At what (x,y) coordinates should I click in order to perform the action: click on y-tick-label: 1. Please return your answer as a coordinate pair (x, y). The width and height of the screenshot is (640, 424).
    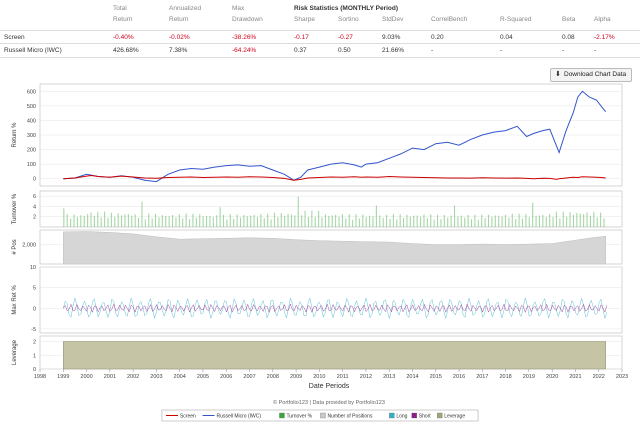
    Looking at the image, I should click on (34, 356).